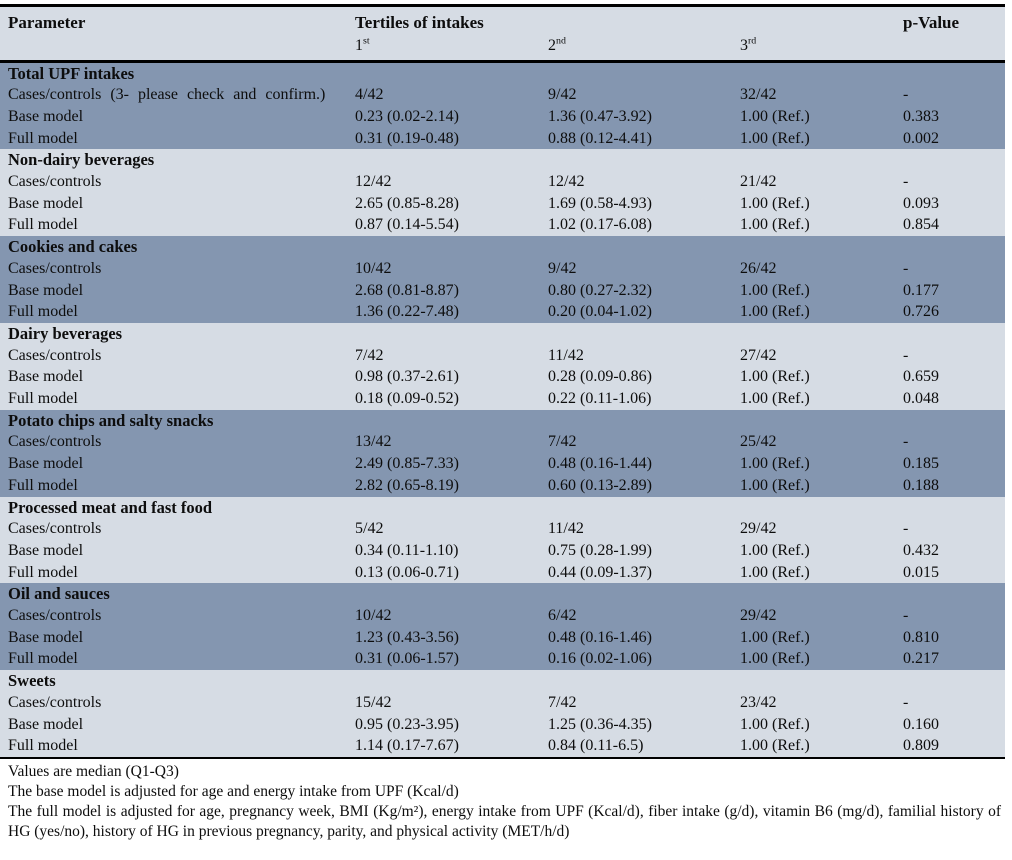 The width and height of the screenshot is (1012, 860). Describe the element at coordinates (813, 182) in the screenshot. I see `tertile-3-value: 21/42` at that location.